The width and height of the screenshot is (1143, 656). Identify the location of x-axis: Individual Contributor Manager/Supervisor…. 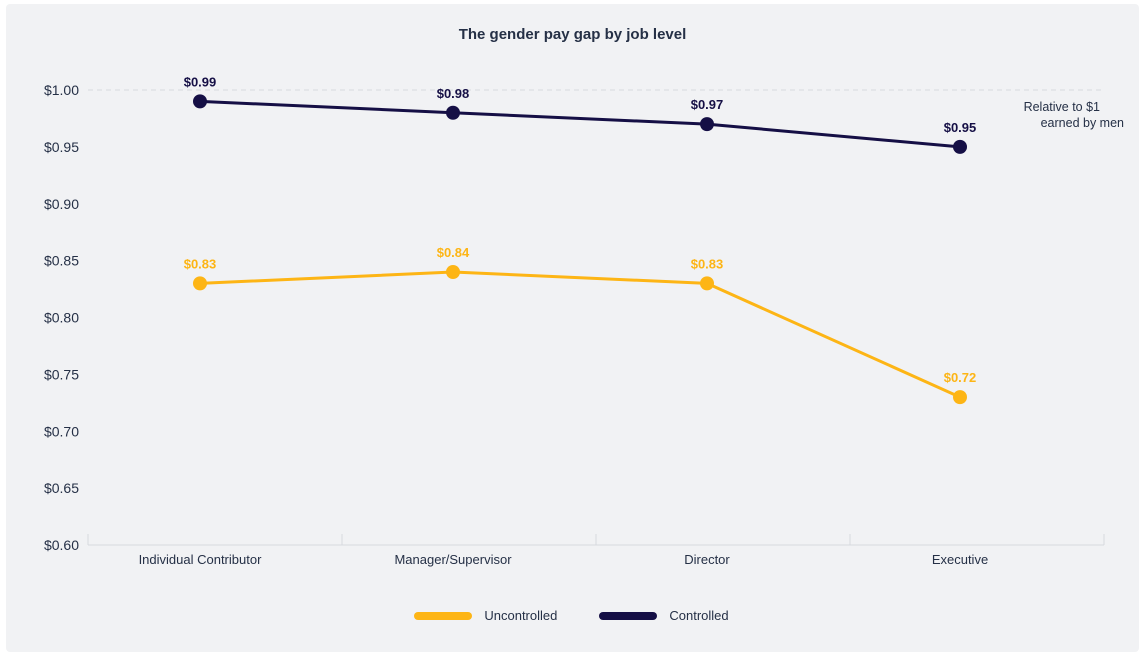
(596, 550).